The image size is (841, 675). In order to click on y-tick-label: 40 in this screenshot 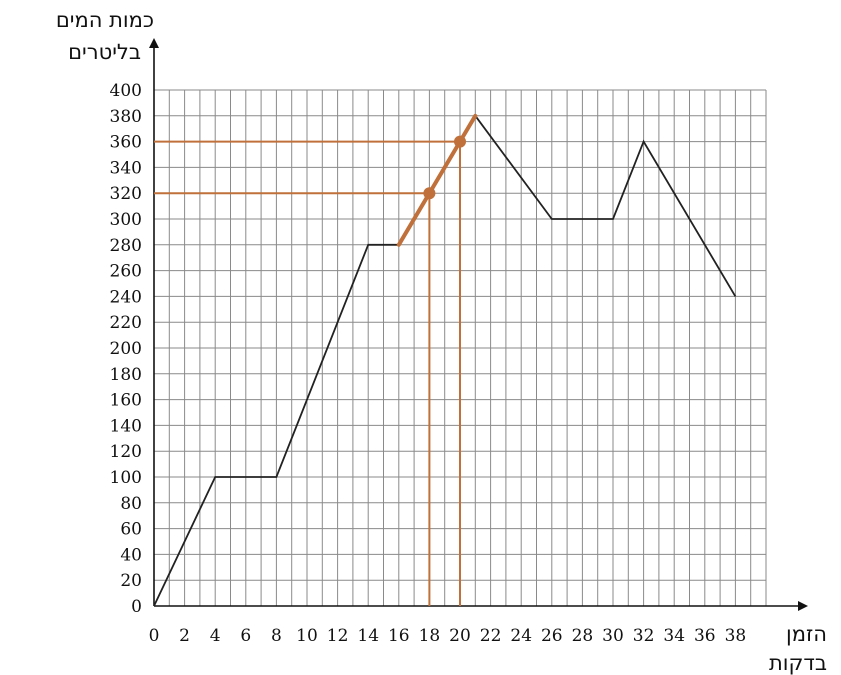, I will do `click(131, 555)`.